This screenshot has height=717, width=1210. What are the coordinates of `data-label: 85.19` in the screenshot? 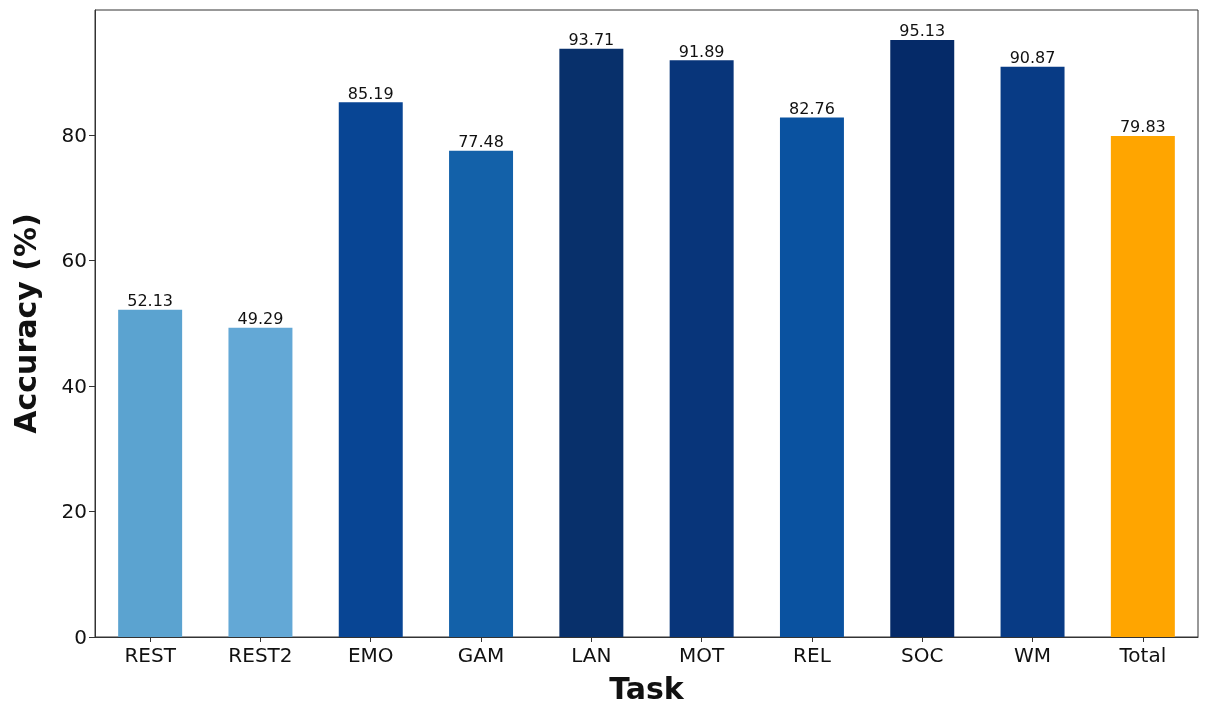 It's located at (370, 93).